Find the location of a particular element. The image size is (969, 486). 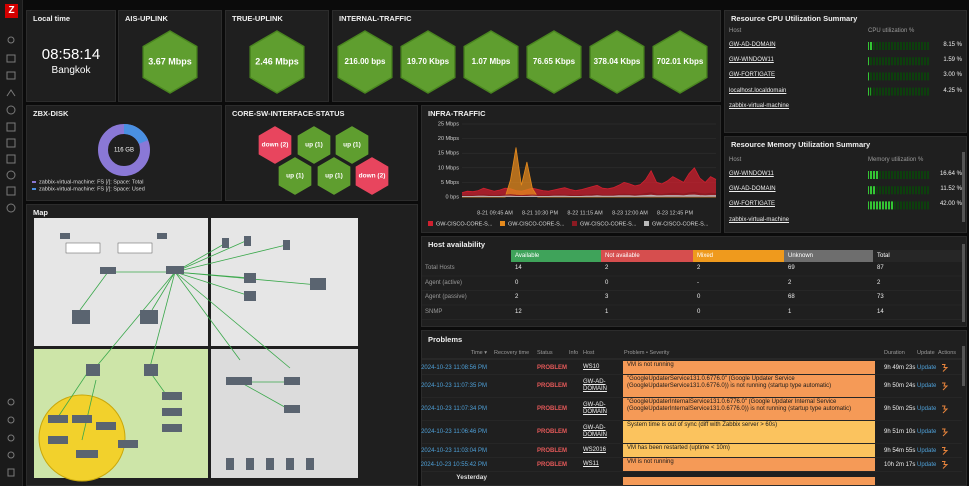

widget-title: INFRA-TRAFFIC is located at coordinates (457, 113).